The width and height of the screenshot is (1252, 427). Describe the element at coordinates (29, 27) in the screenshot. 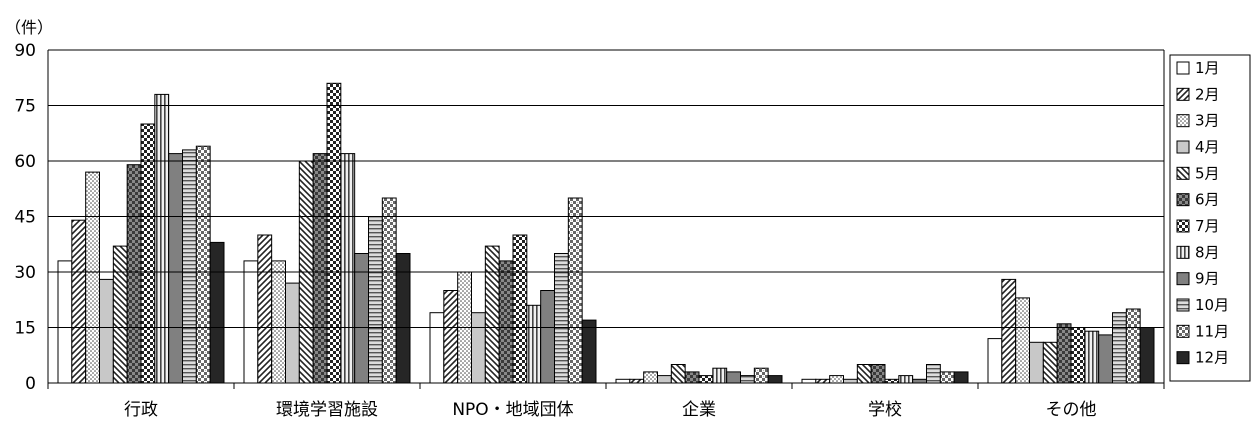

I see `y-axis-unit-label: （件）` at that location.